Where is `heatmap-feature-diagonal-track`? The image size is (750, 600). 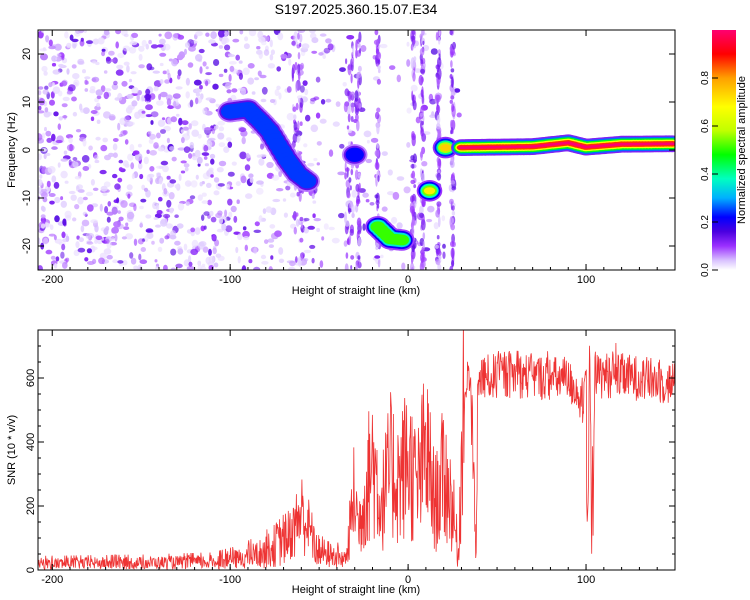 heatmap-feature-diagonal-track is located at coordinates (268, 145).